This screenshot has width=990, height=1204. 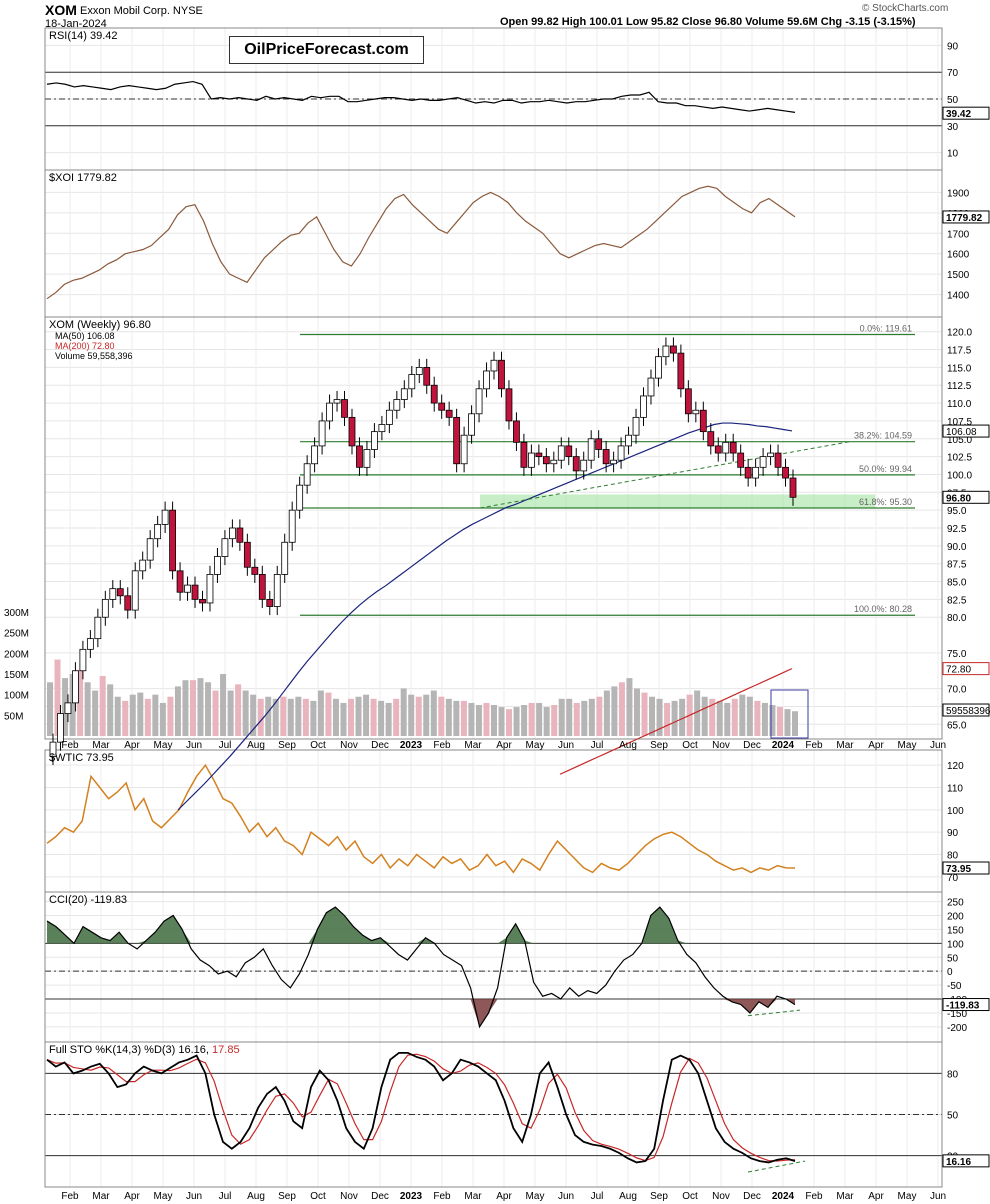 What do you see at coordinates (659, 1196) in the screenshot?
I see `x-axis-label-bottom: Sep` at bounding box center [659, 1196].